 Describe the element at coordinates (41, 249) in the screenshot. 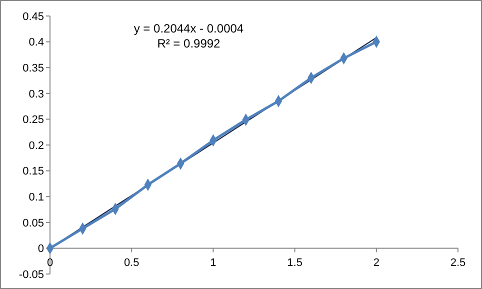

I see `y-tick-label: 0` at that location.